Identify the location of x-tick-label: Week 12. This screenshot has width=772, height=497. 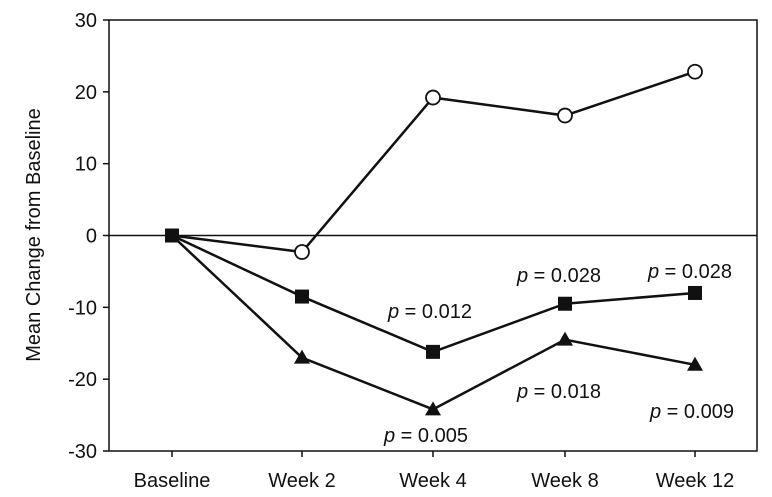
(695, 481).